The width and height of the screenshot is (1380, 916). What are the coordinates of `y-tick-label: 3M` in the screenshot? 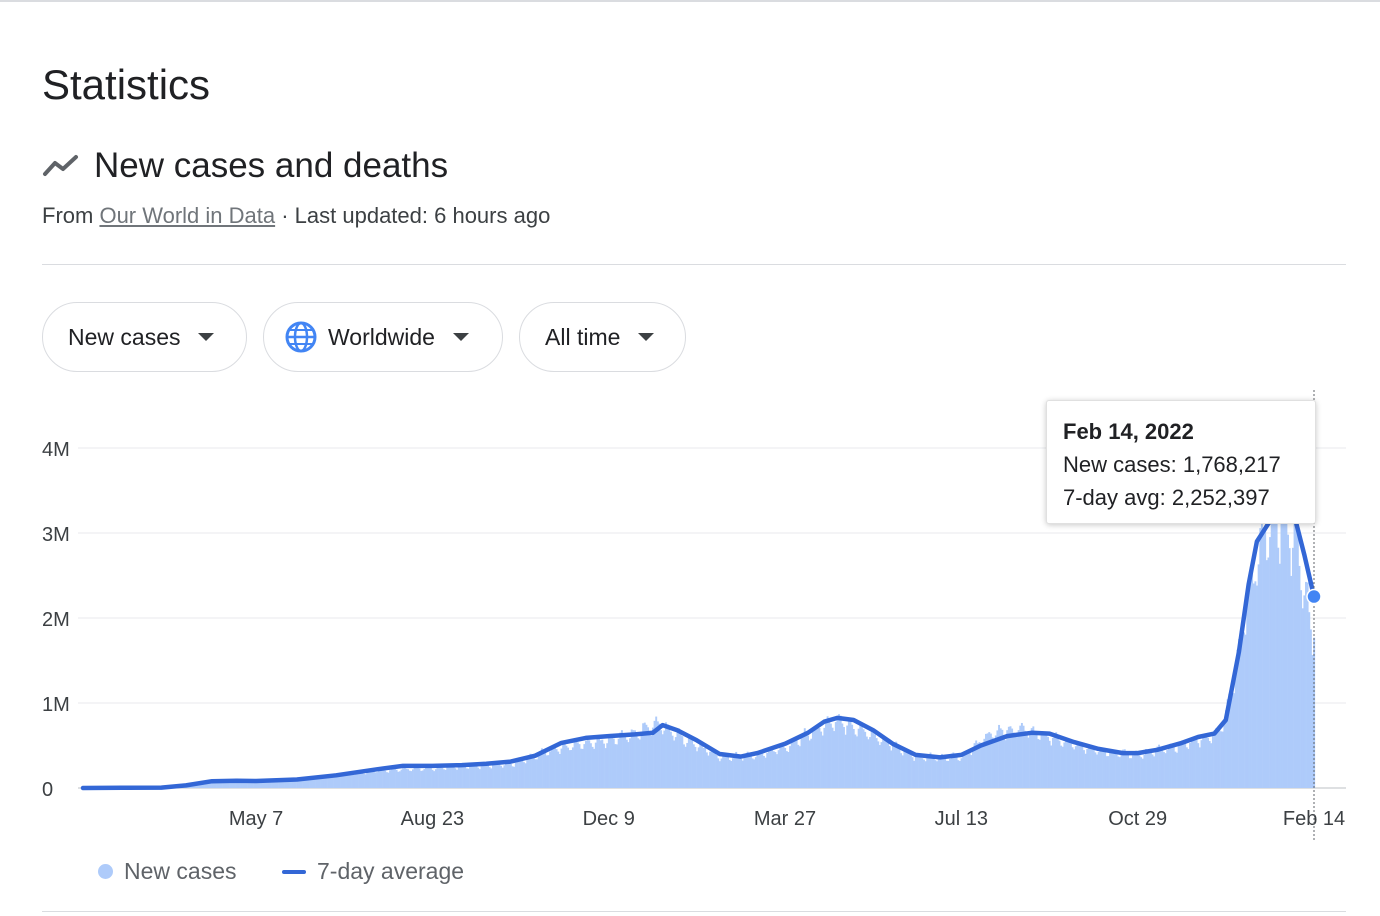 It's located at (56, 535).